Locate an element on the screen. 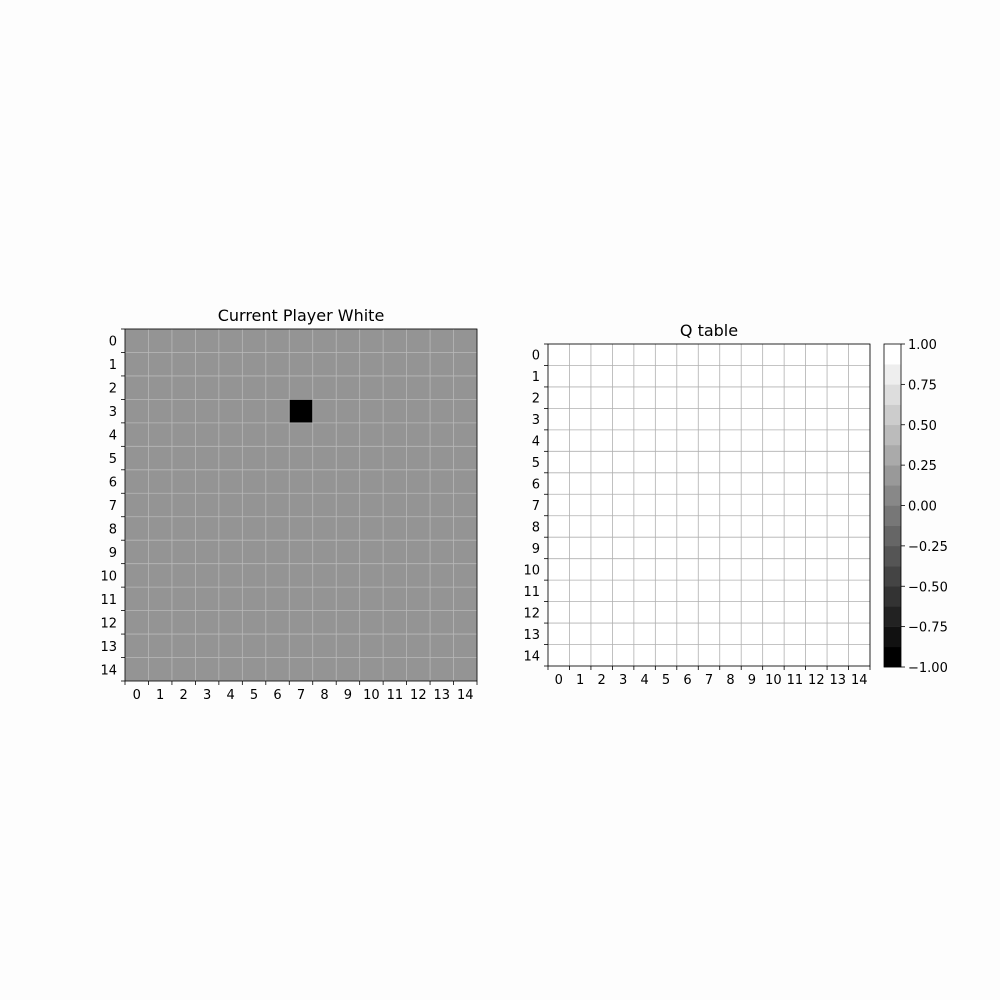 This screenshot has width=1000, height=1000. q-table-x-tick-label: 9 is located at coordinates (752, 680).